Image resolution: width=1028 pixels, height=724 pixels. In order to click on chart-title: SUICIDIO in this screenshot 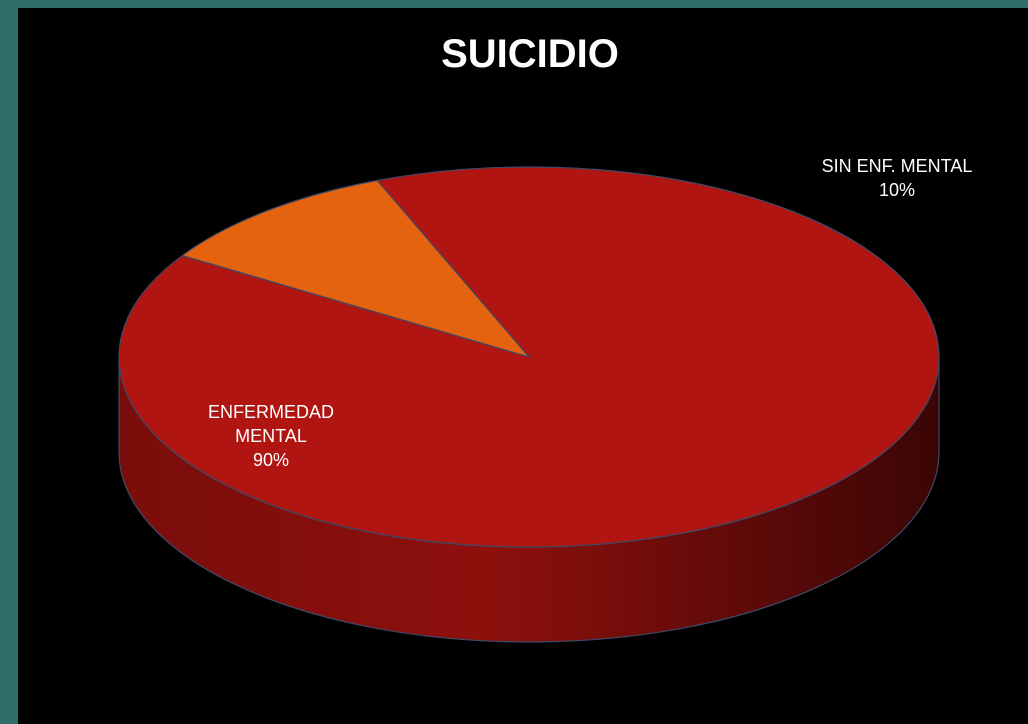, I will do `click(530, 54)`.